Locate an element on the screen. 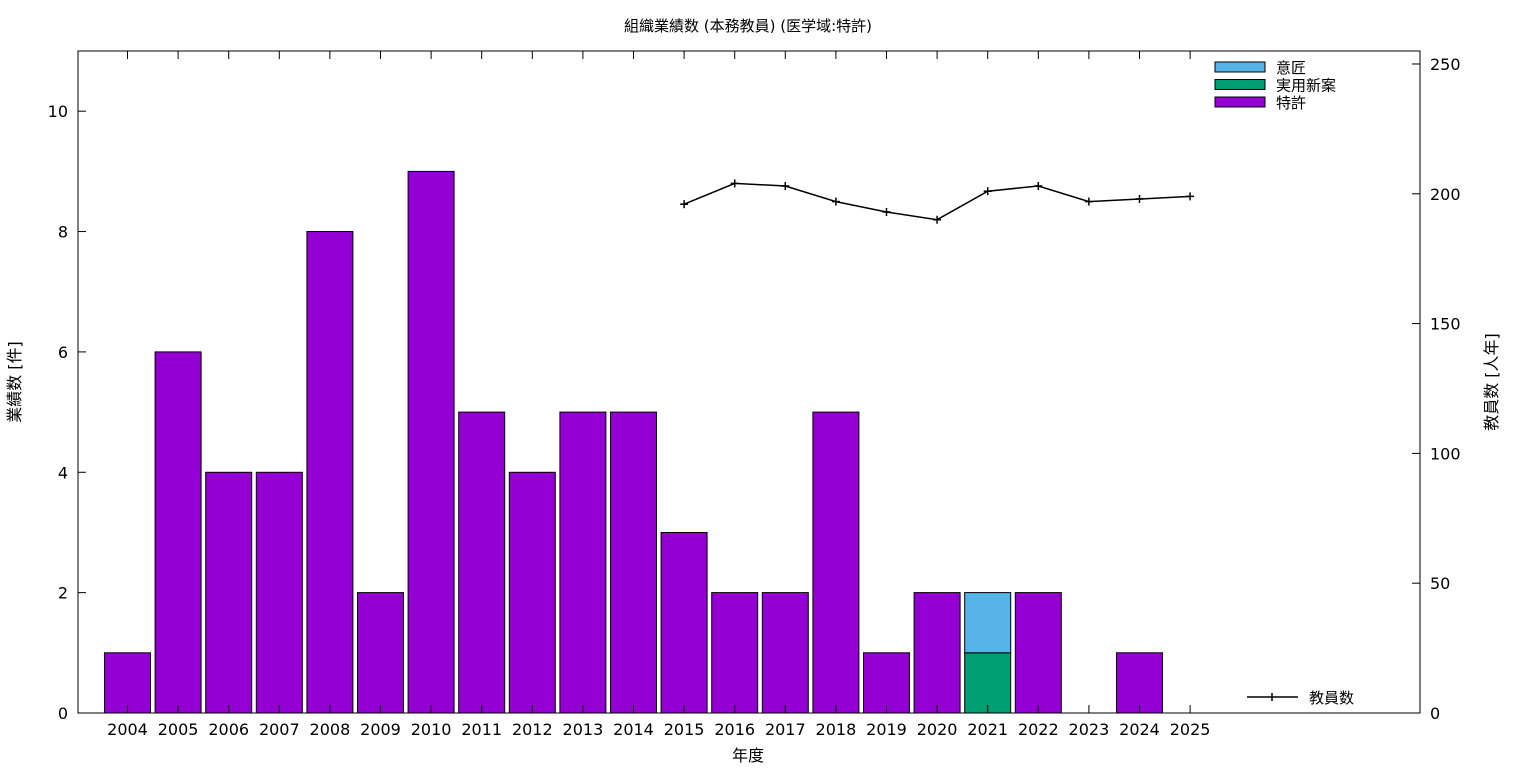  y2-tick-label: 100 is located at coordinates (1445, 453).